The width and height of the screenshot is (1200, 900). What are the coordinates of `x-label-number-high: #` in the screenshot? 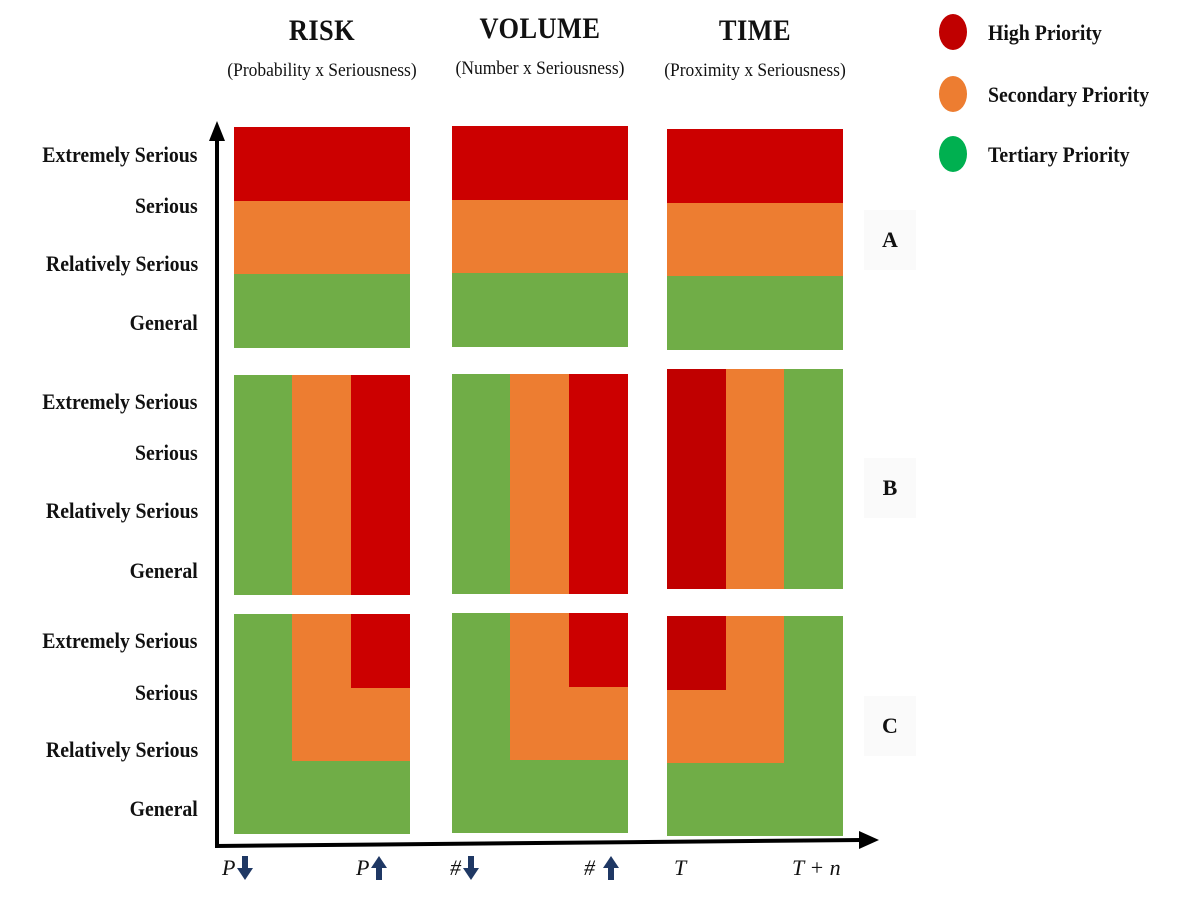 It's located at (601, 868).